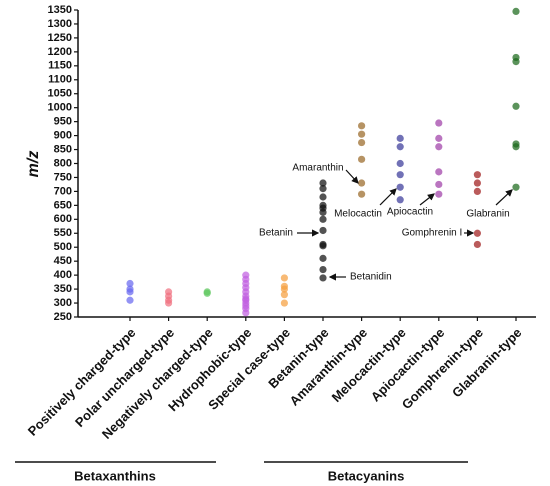 This screenshot has height=486, width=550. Describe the element at coordinates (486, 362) in the screenshot. I see `x-tick-label: Glabranin-type` at that location.